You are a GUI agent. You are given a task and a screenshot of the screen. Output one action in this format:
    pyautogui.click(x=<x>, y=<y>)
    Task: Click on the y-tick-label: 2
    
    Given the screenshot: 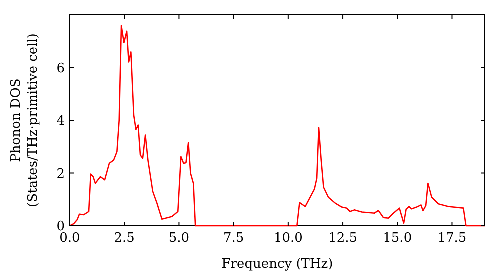 What is the action you would take?
    pyautogui.click(x=60, y=174)
    